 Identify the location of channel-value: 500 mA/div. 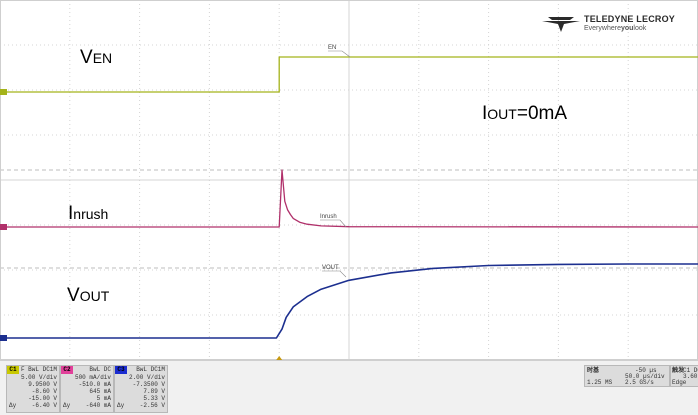
(92, 377).